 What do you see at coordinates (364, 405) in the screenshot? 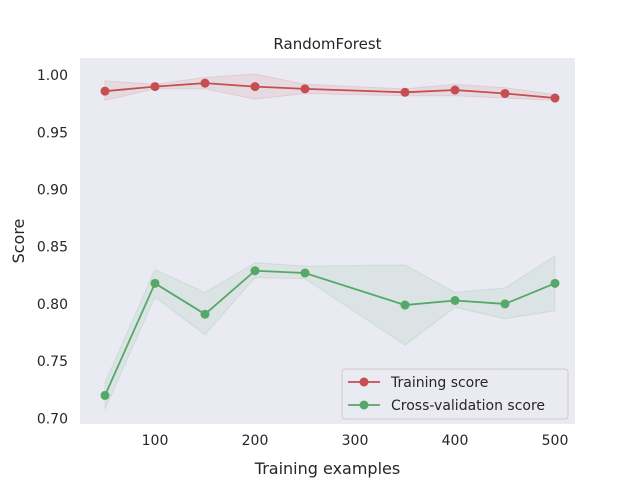
I see `legend-marker-cv` at bounding box center [364, 405].